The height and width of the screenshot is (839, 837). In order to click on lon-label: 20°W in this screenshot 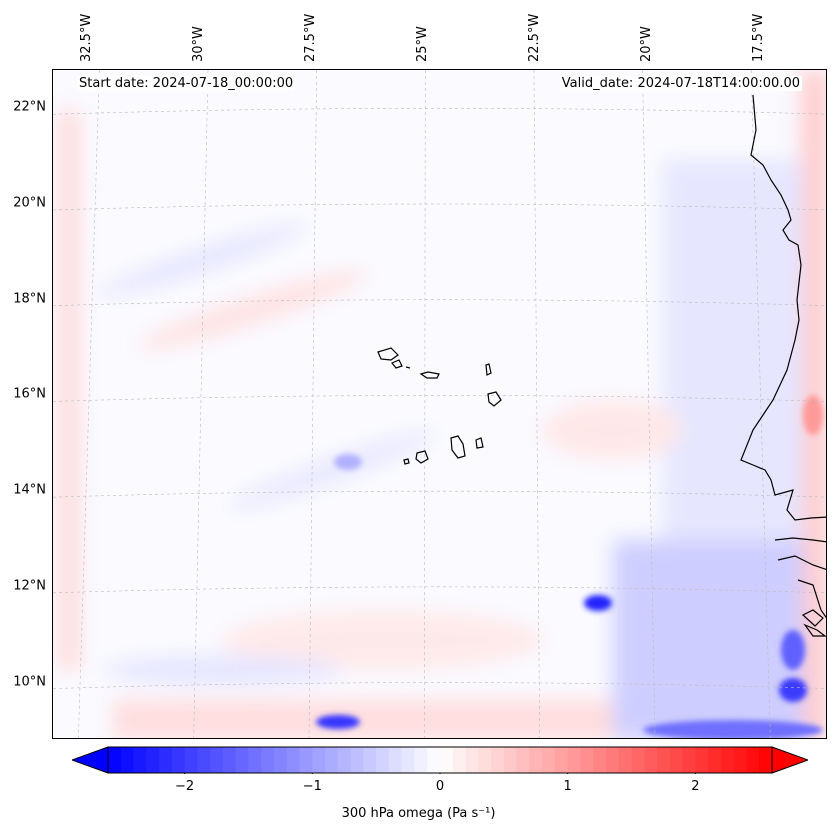, I will do `click(646, 44)`.